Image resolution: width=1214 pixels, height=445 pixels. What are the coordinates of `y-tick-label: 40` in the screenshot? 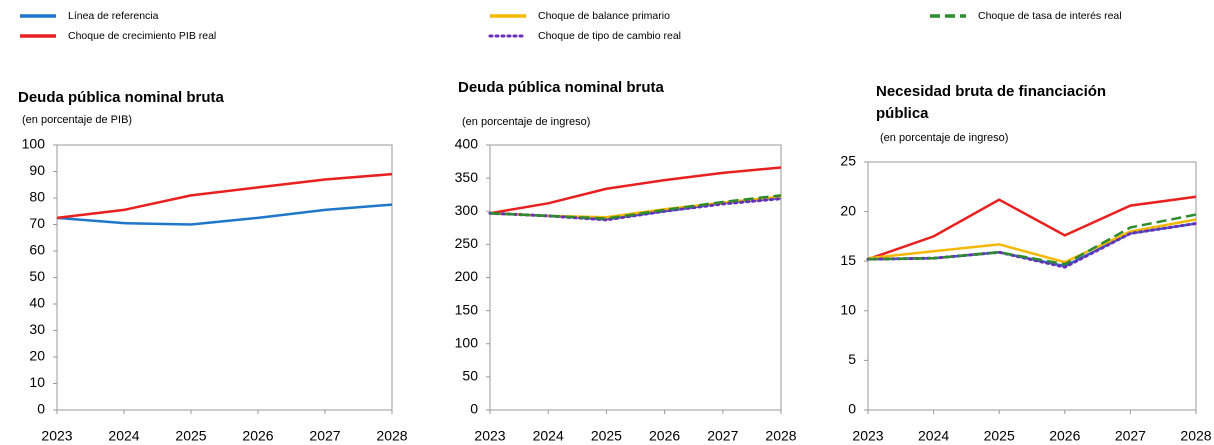 It's located at (37, 303).